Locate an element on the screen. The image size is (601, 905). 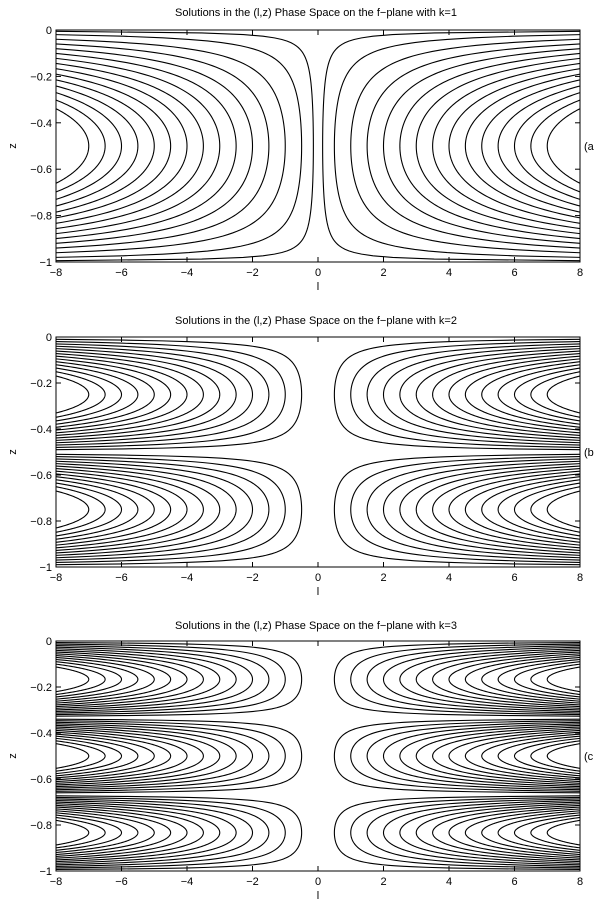
panel-c-label: (c is located at coordinates (589, 757).